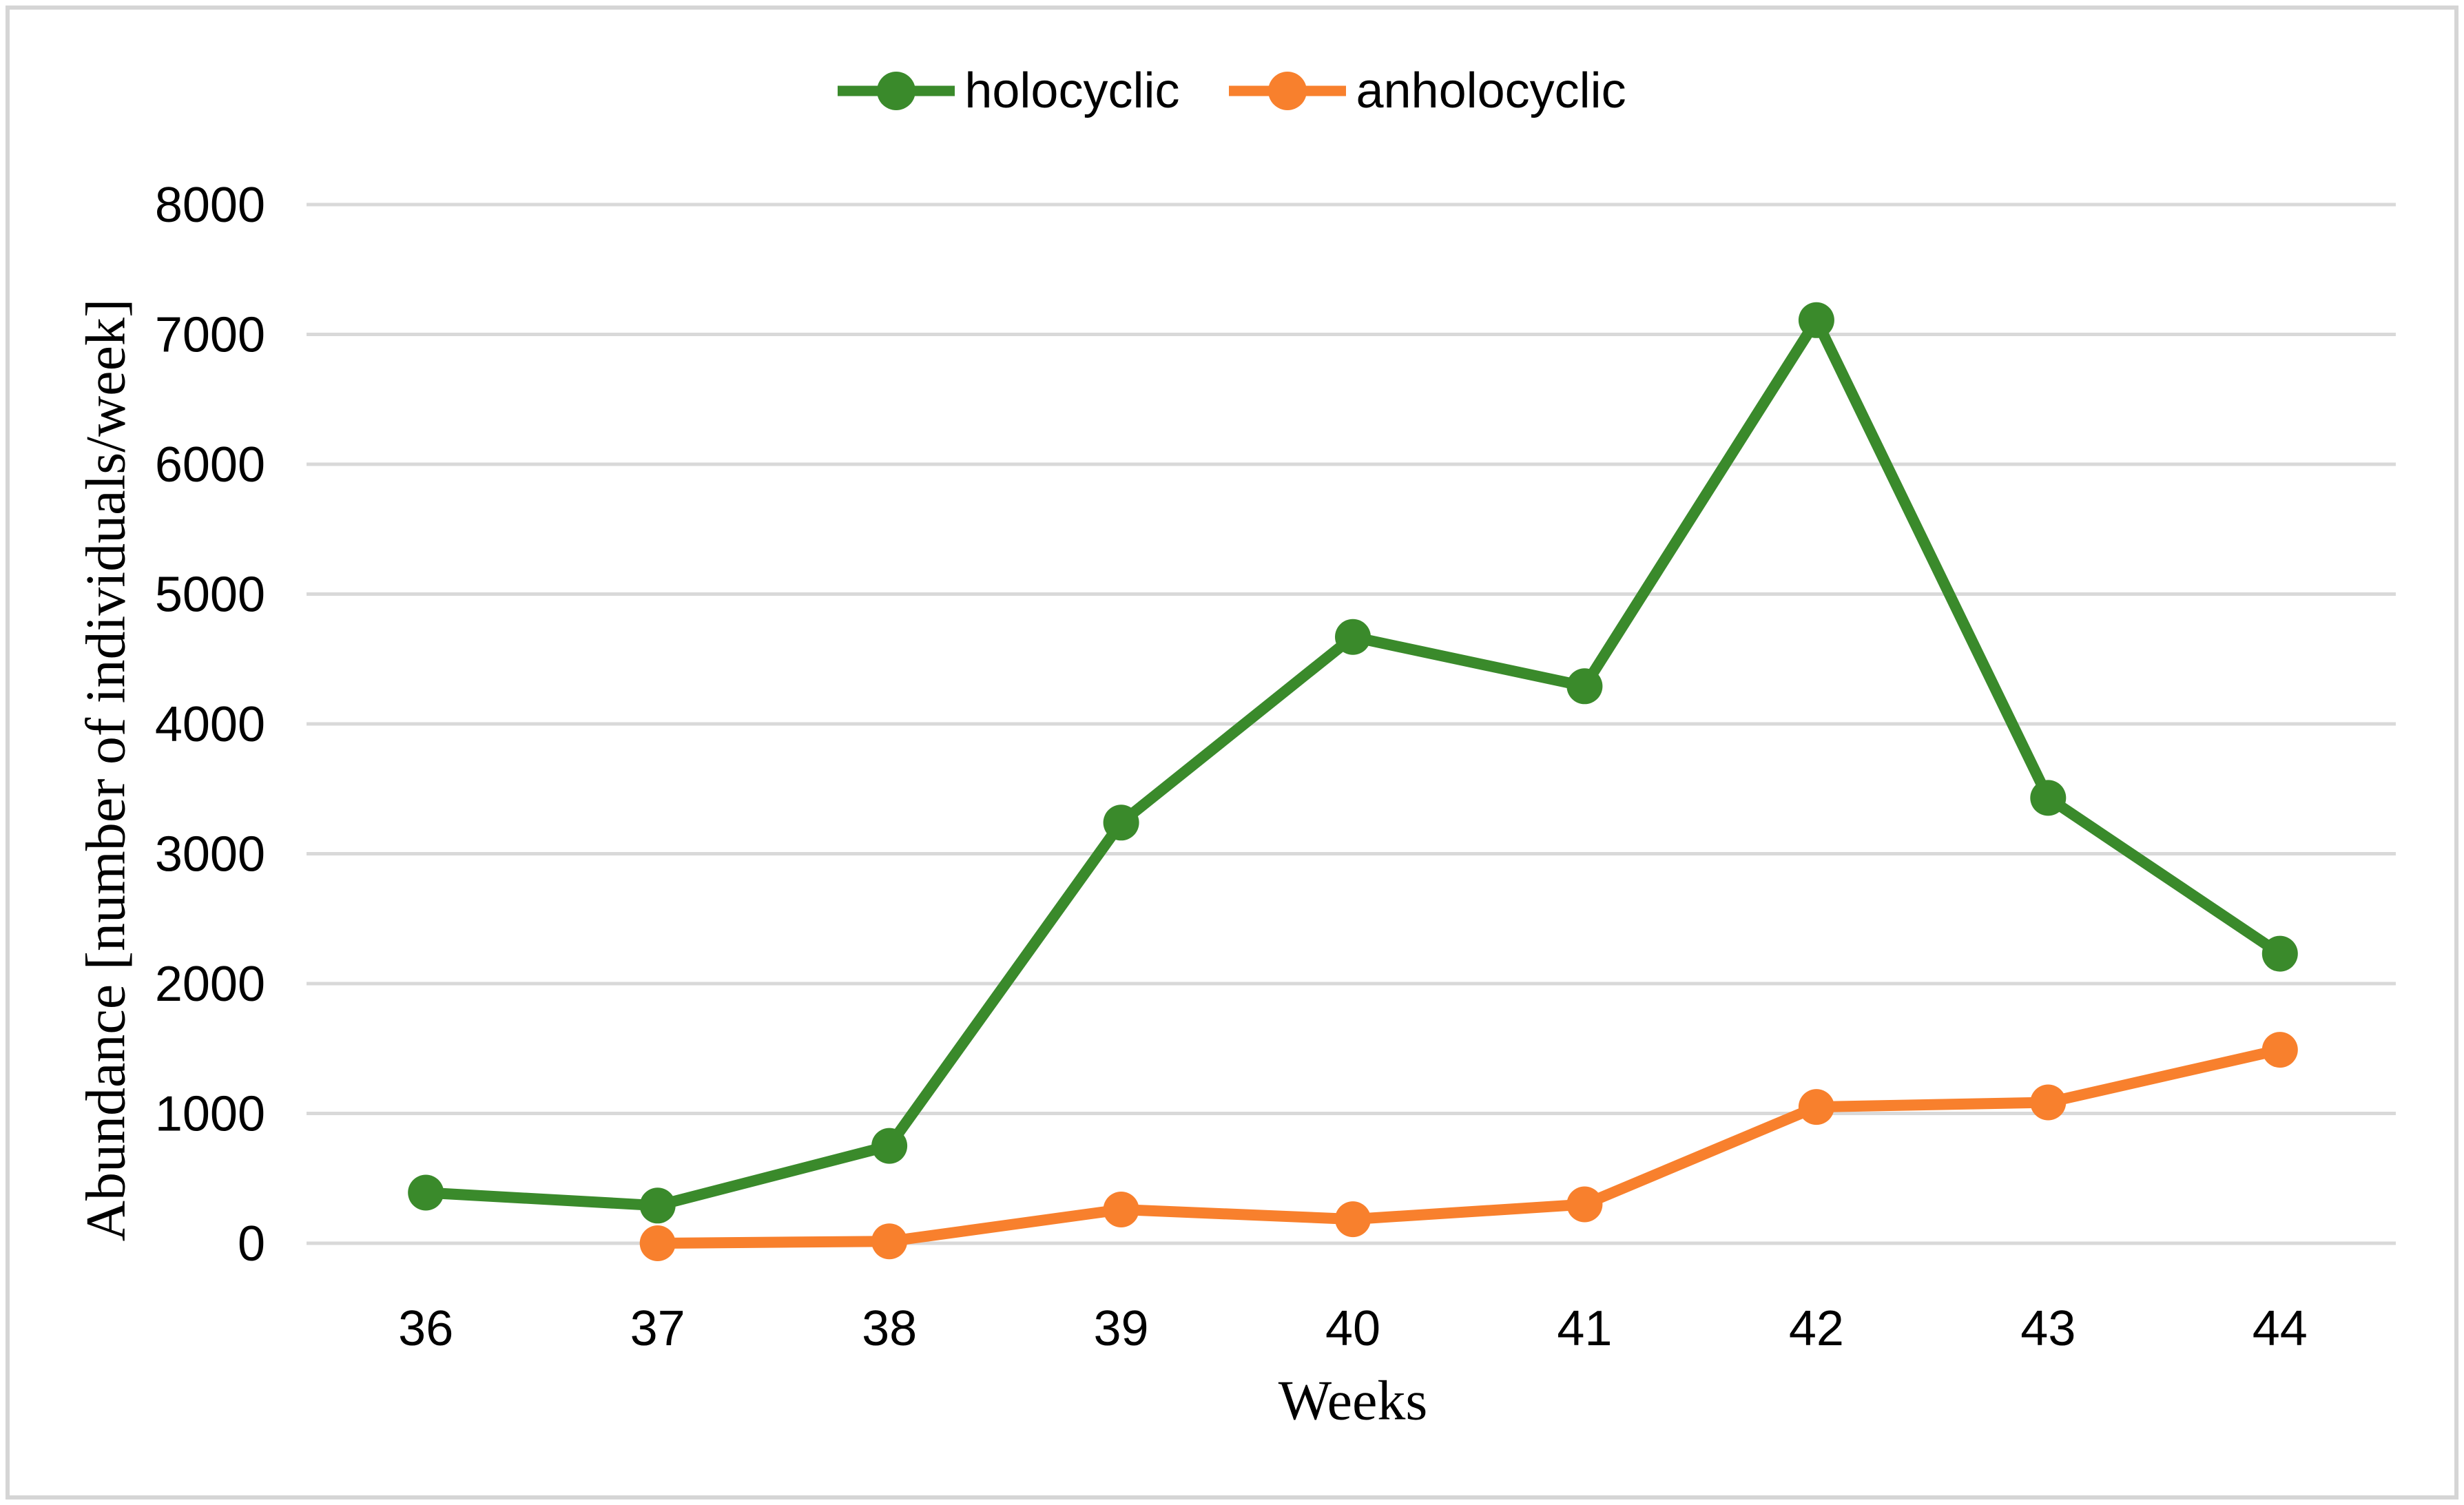 The image size is (2464, 1505). What do you see at coordinates (210, 206) in the screenshot?
I see `y-axis-tick-label: 8000` at bounding box center [210, 206].